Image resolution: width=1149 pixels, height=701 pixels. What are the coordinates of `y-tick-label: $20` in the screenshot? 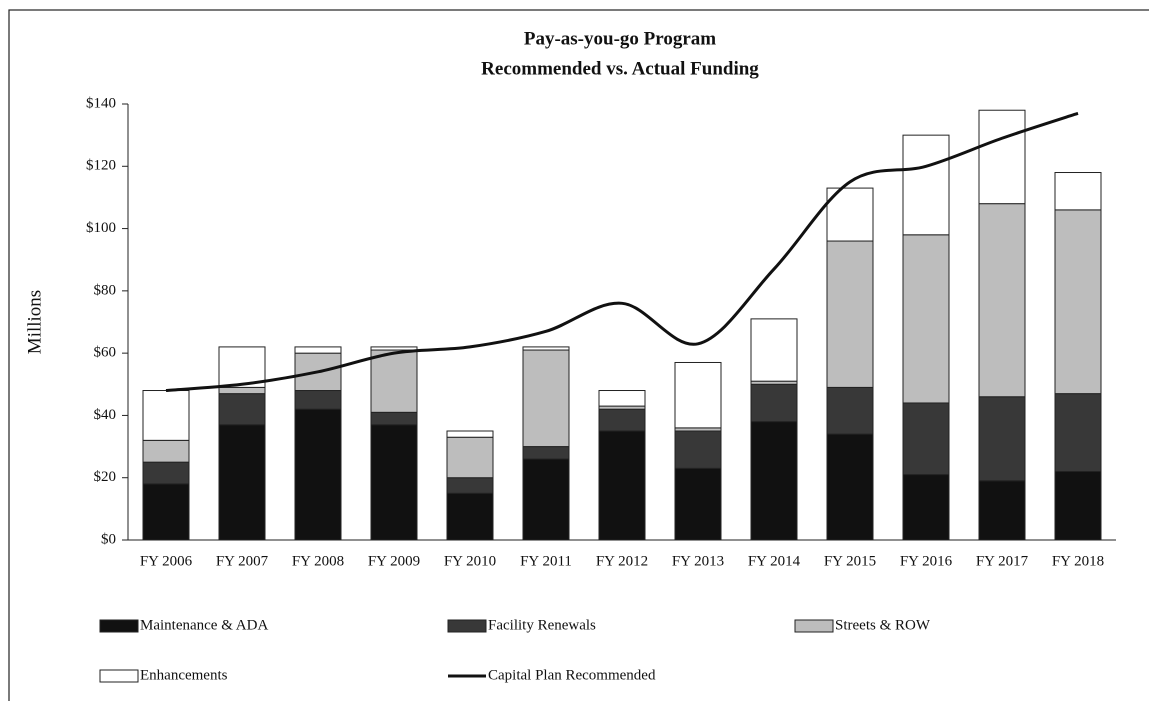 It's located at (105, 477).